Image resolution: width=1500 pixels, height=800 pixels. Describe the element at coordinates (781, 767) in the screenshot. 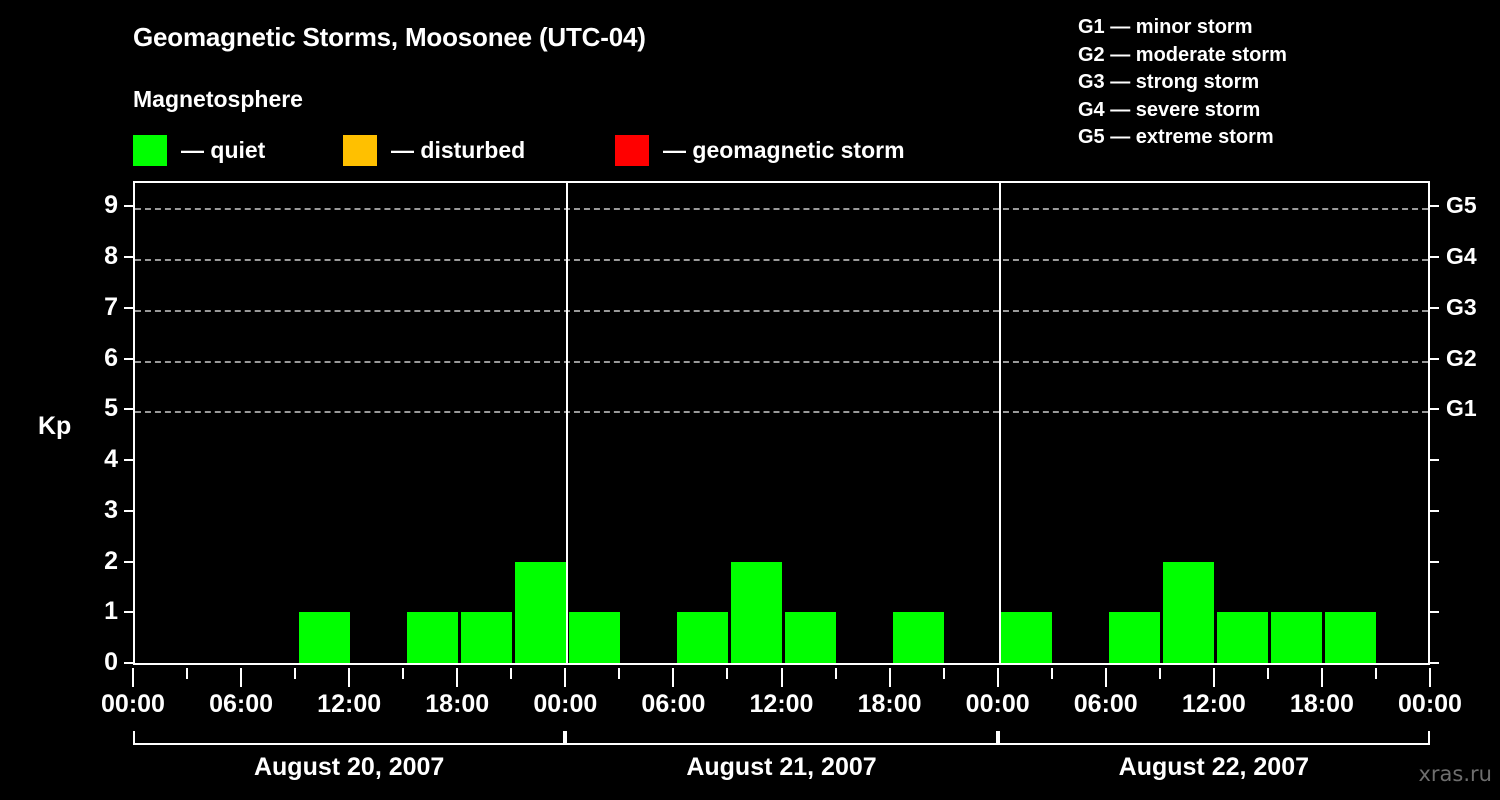

I see `date-label: August 21, 2007` at that location.